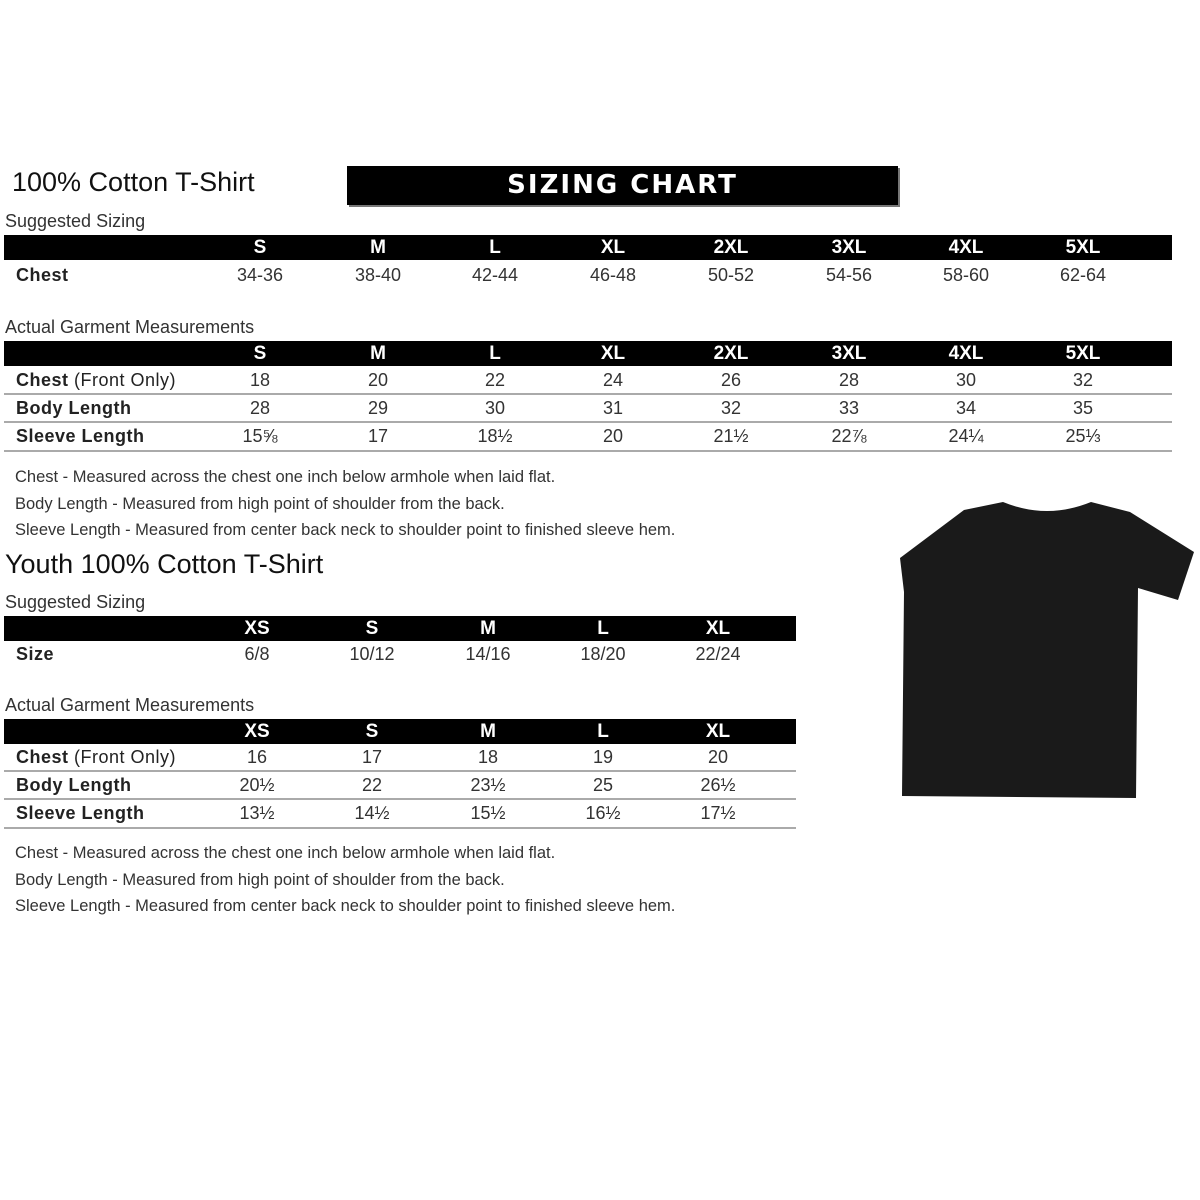  I want to click on row-label-text: Size, so click(35, 654).